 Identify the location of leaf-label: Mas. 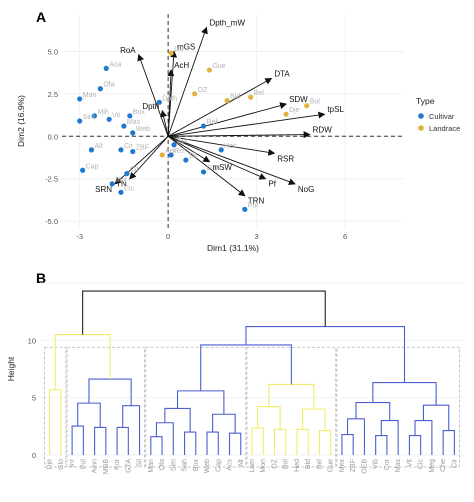
(398, 466).